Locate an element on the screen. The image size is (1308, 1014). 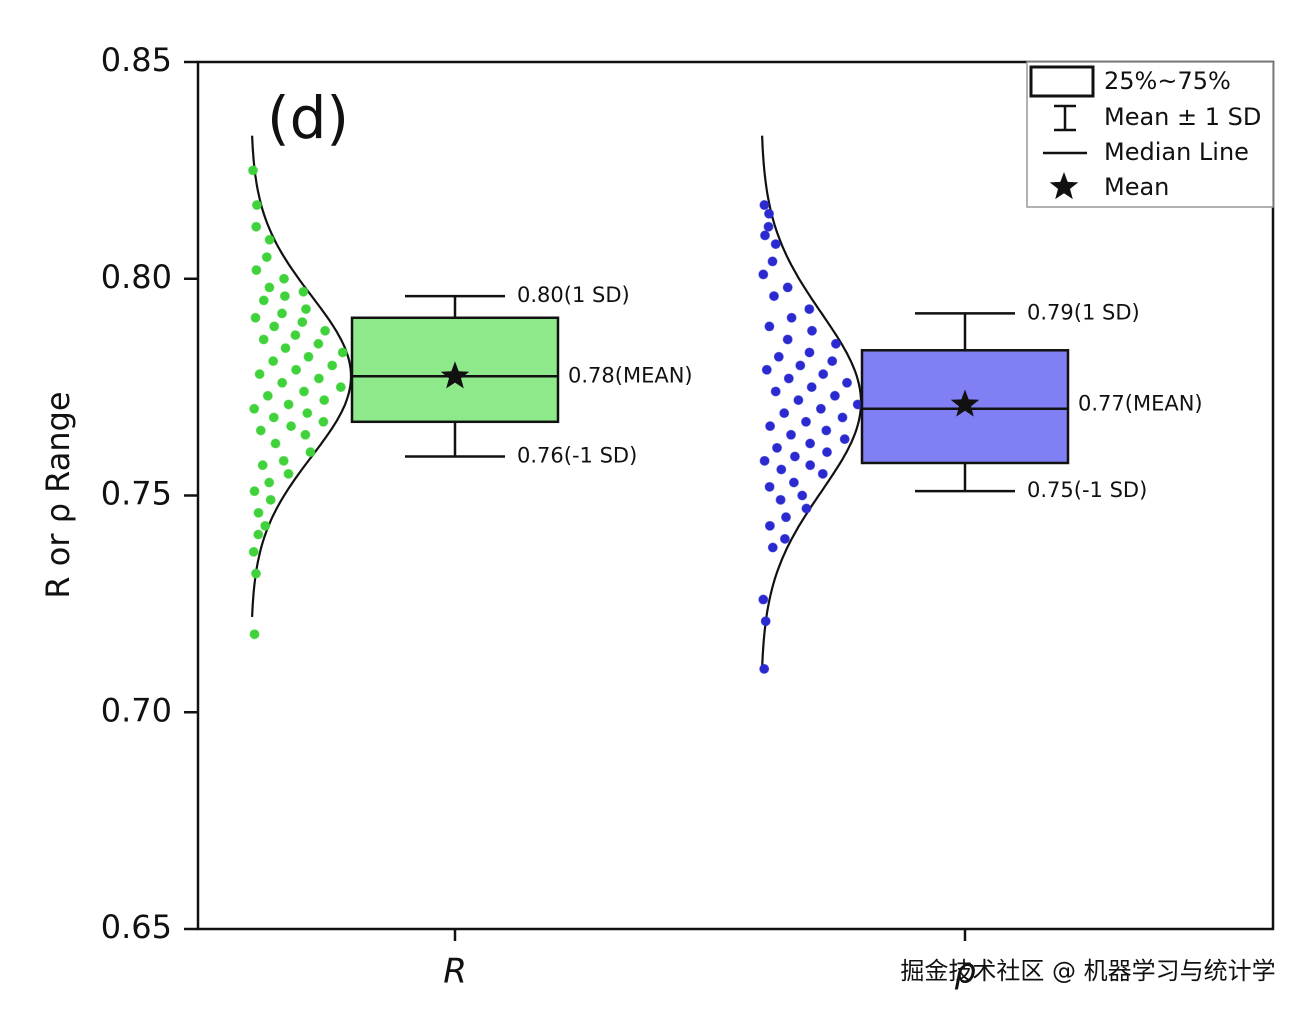
value-label: 0.78(MEAN) is located at coordinates (630, 375).